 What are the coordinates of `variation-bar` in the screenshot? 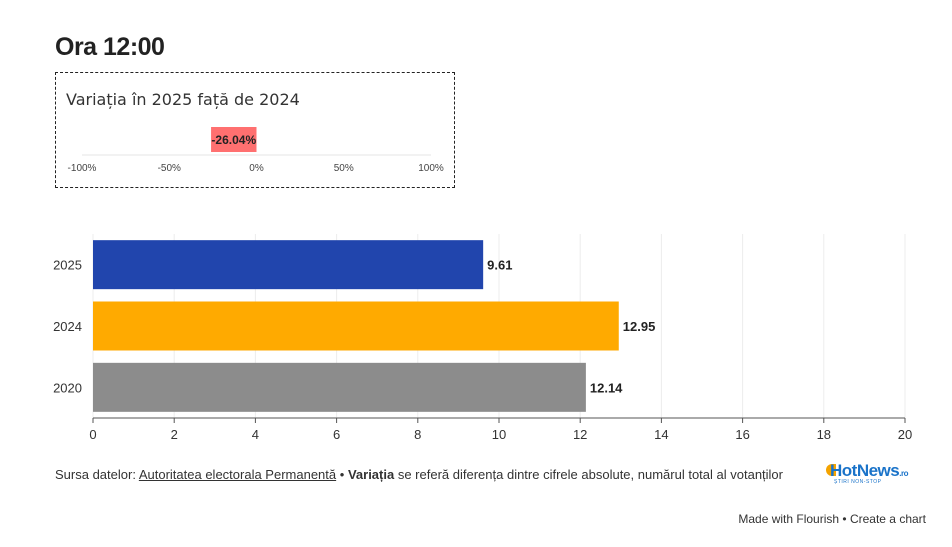 It's located at (234, 139).